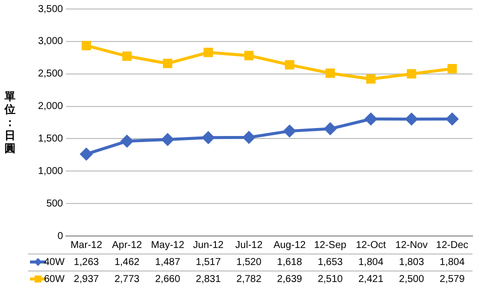 This screenshot has width=480, height=284. I want to click on data-label: 1,263, so click(87, 262).